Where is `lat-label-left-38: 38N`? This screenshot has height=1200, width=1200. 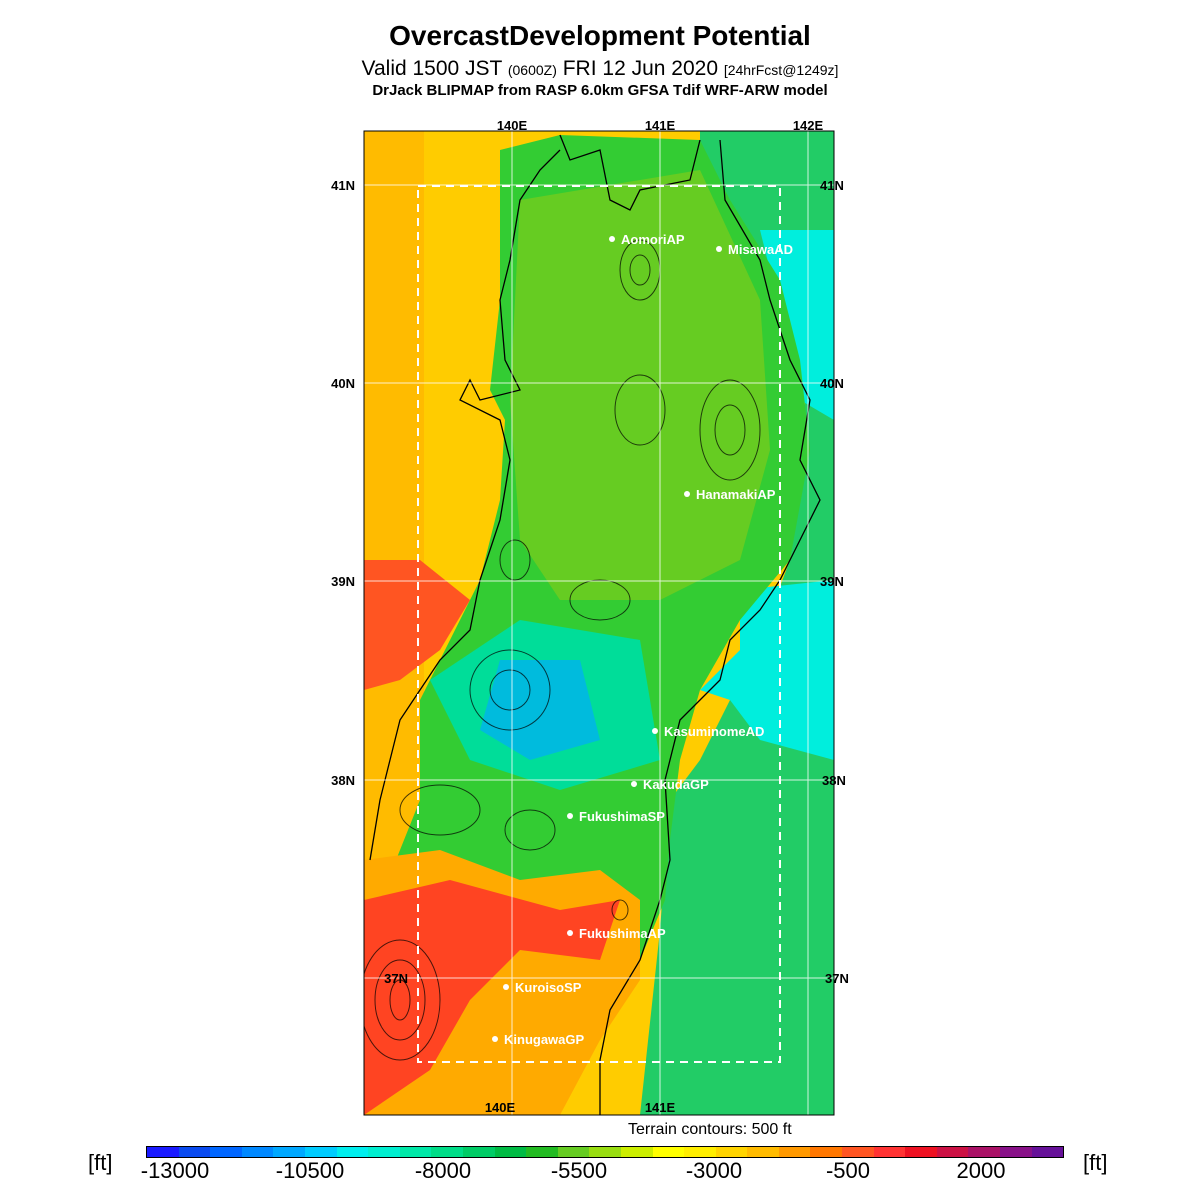
lat-label-left-38: 38N is located at coordinates (343, 780).